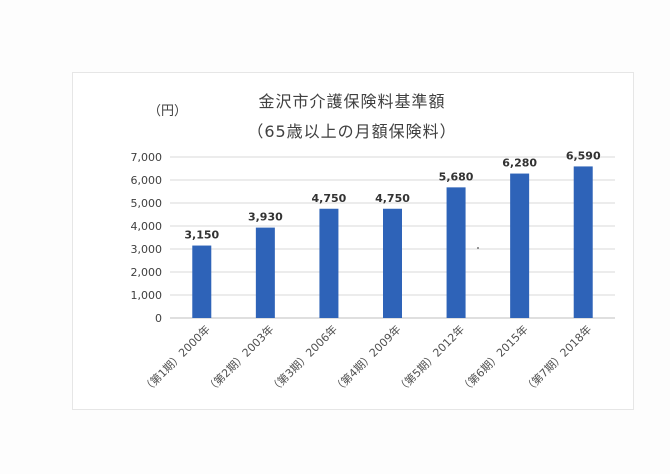 Image resolution: width=670 pixels, height=474 pixels. What do you see at coordinates (147, 180) in the screenshot?
I see `y-tick-label: 6,000` at bounding box center [147, 180].